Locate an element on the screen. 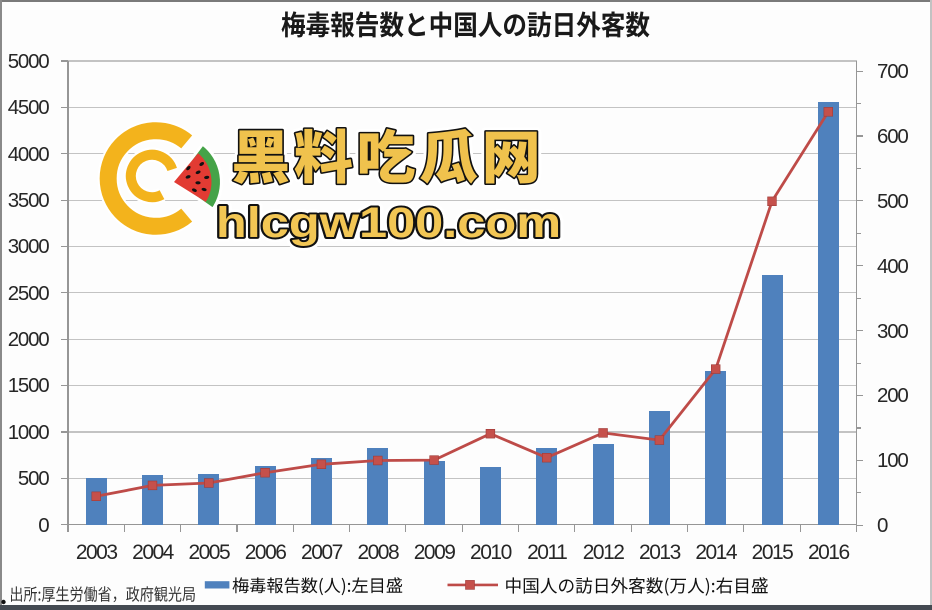 Image resolution: width=932 pixels, height=610 pixels. svg-text: hlcgw100.com is located at coordinates (388, 223).